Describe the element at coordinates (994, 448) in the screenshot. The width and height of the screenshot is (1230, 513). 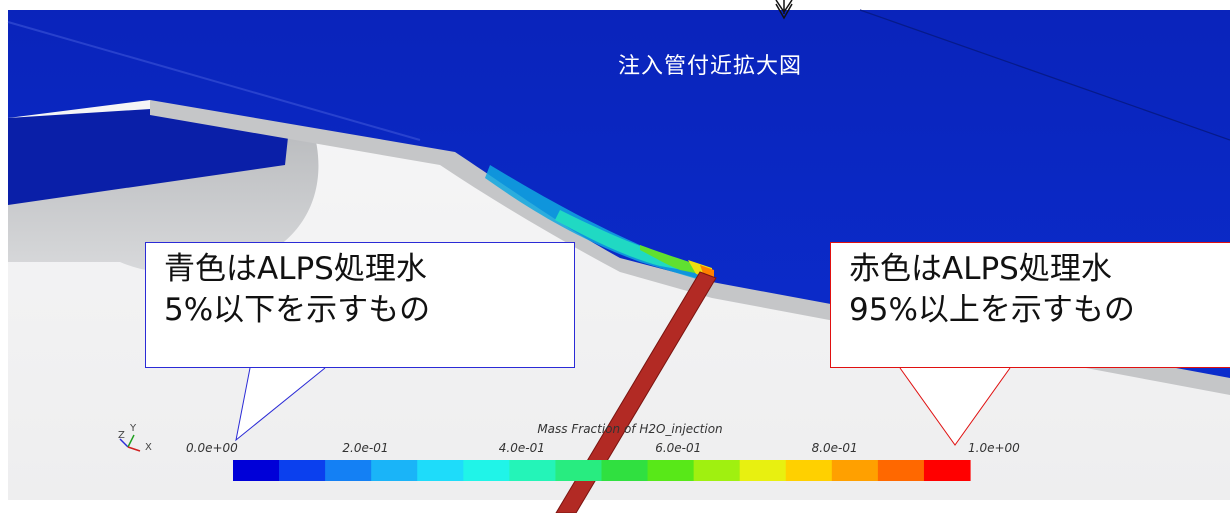
I see `colorbar-tick-label: 1.0e+00` at that location.